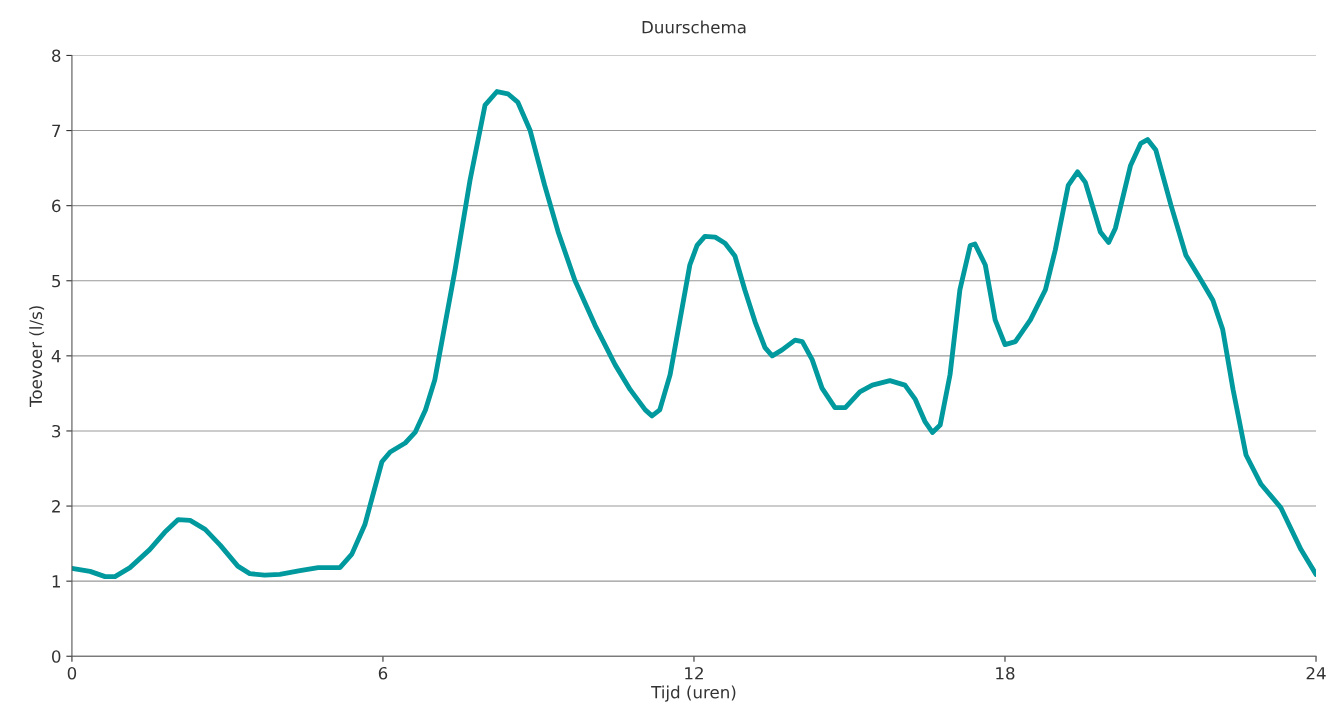  What do you see at coordinates (694, 673) in the screenshot?
I see `x-tick-label: 12` at bounding box center [694, 673].